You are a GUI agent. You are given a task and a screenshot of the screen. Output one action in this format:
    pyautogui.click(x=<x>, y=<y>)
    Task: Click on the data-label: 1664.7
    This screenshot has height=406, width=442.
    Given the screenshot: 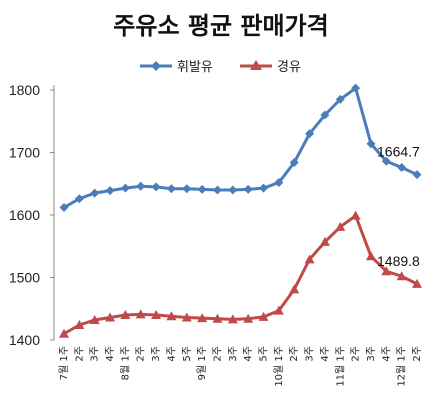 What is the action you would take?
    pyautogui.click(x=398, y=152)
    